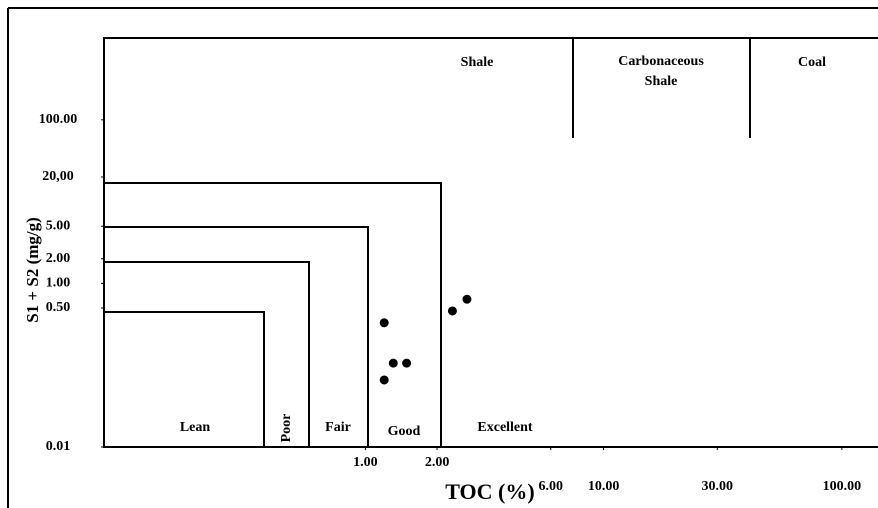 Image resolution: width=878 pixels, height=508 pixels. Describe the element at coordinates (718, 486) in the screenshot. I see `x-tick-label: 30.00` at that location.